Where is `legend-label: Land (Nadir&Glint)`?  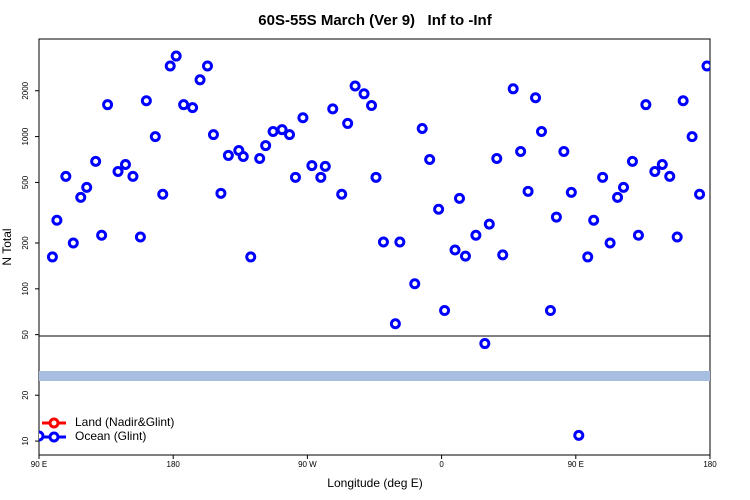
legend-label: Land (Nadir&Glint) is located at coordinates (124, 422).